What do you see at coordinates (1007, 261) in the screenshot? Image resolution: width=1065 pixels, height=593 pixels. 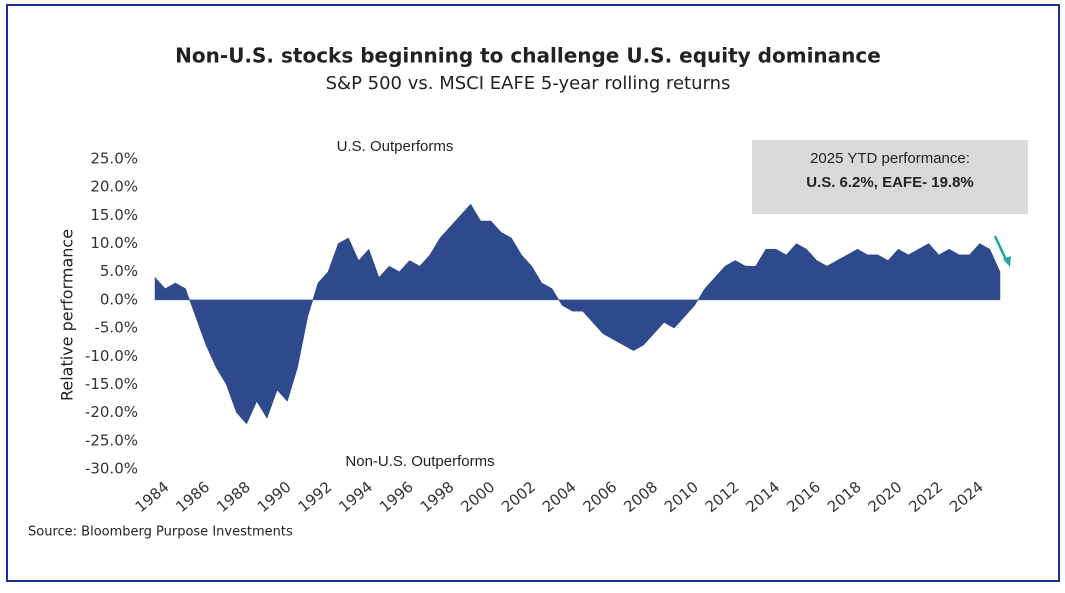 I see `arrow-head` at bounding box center [1007, 261].